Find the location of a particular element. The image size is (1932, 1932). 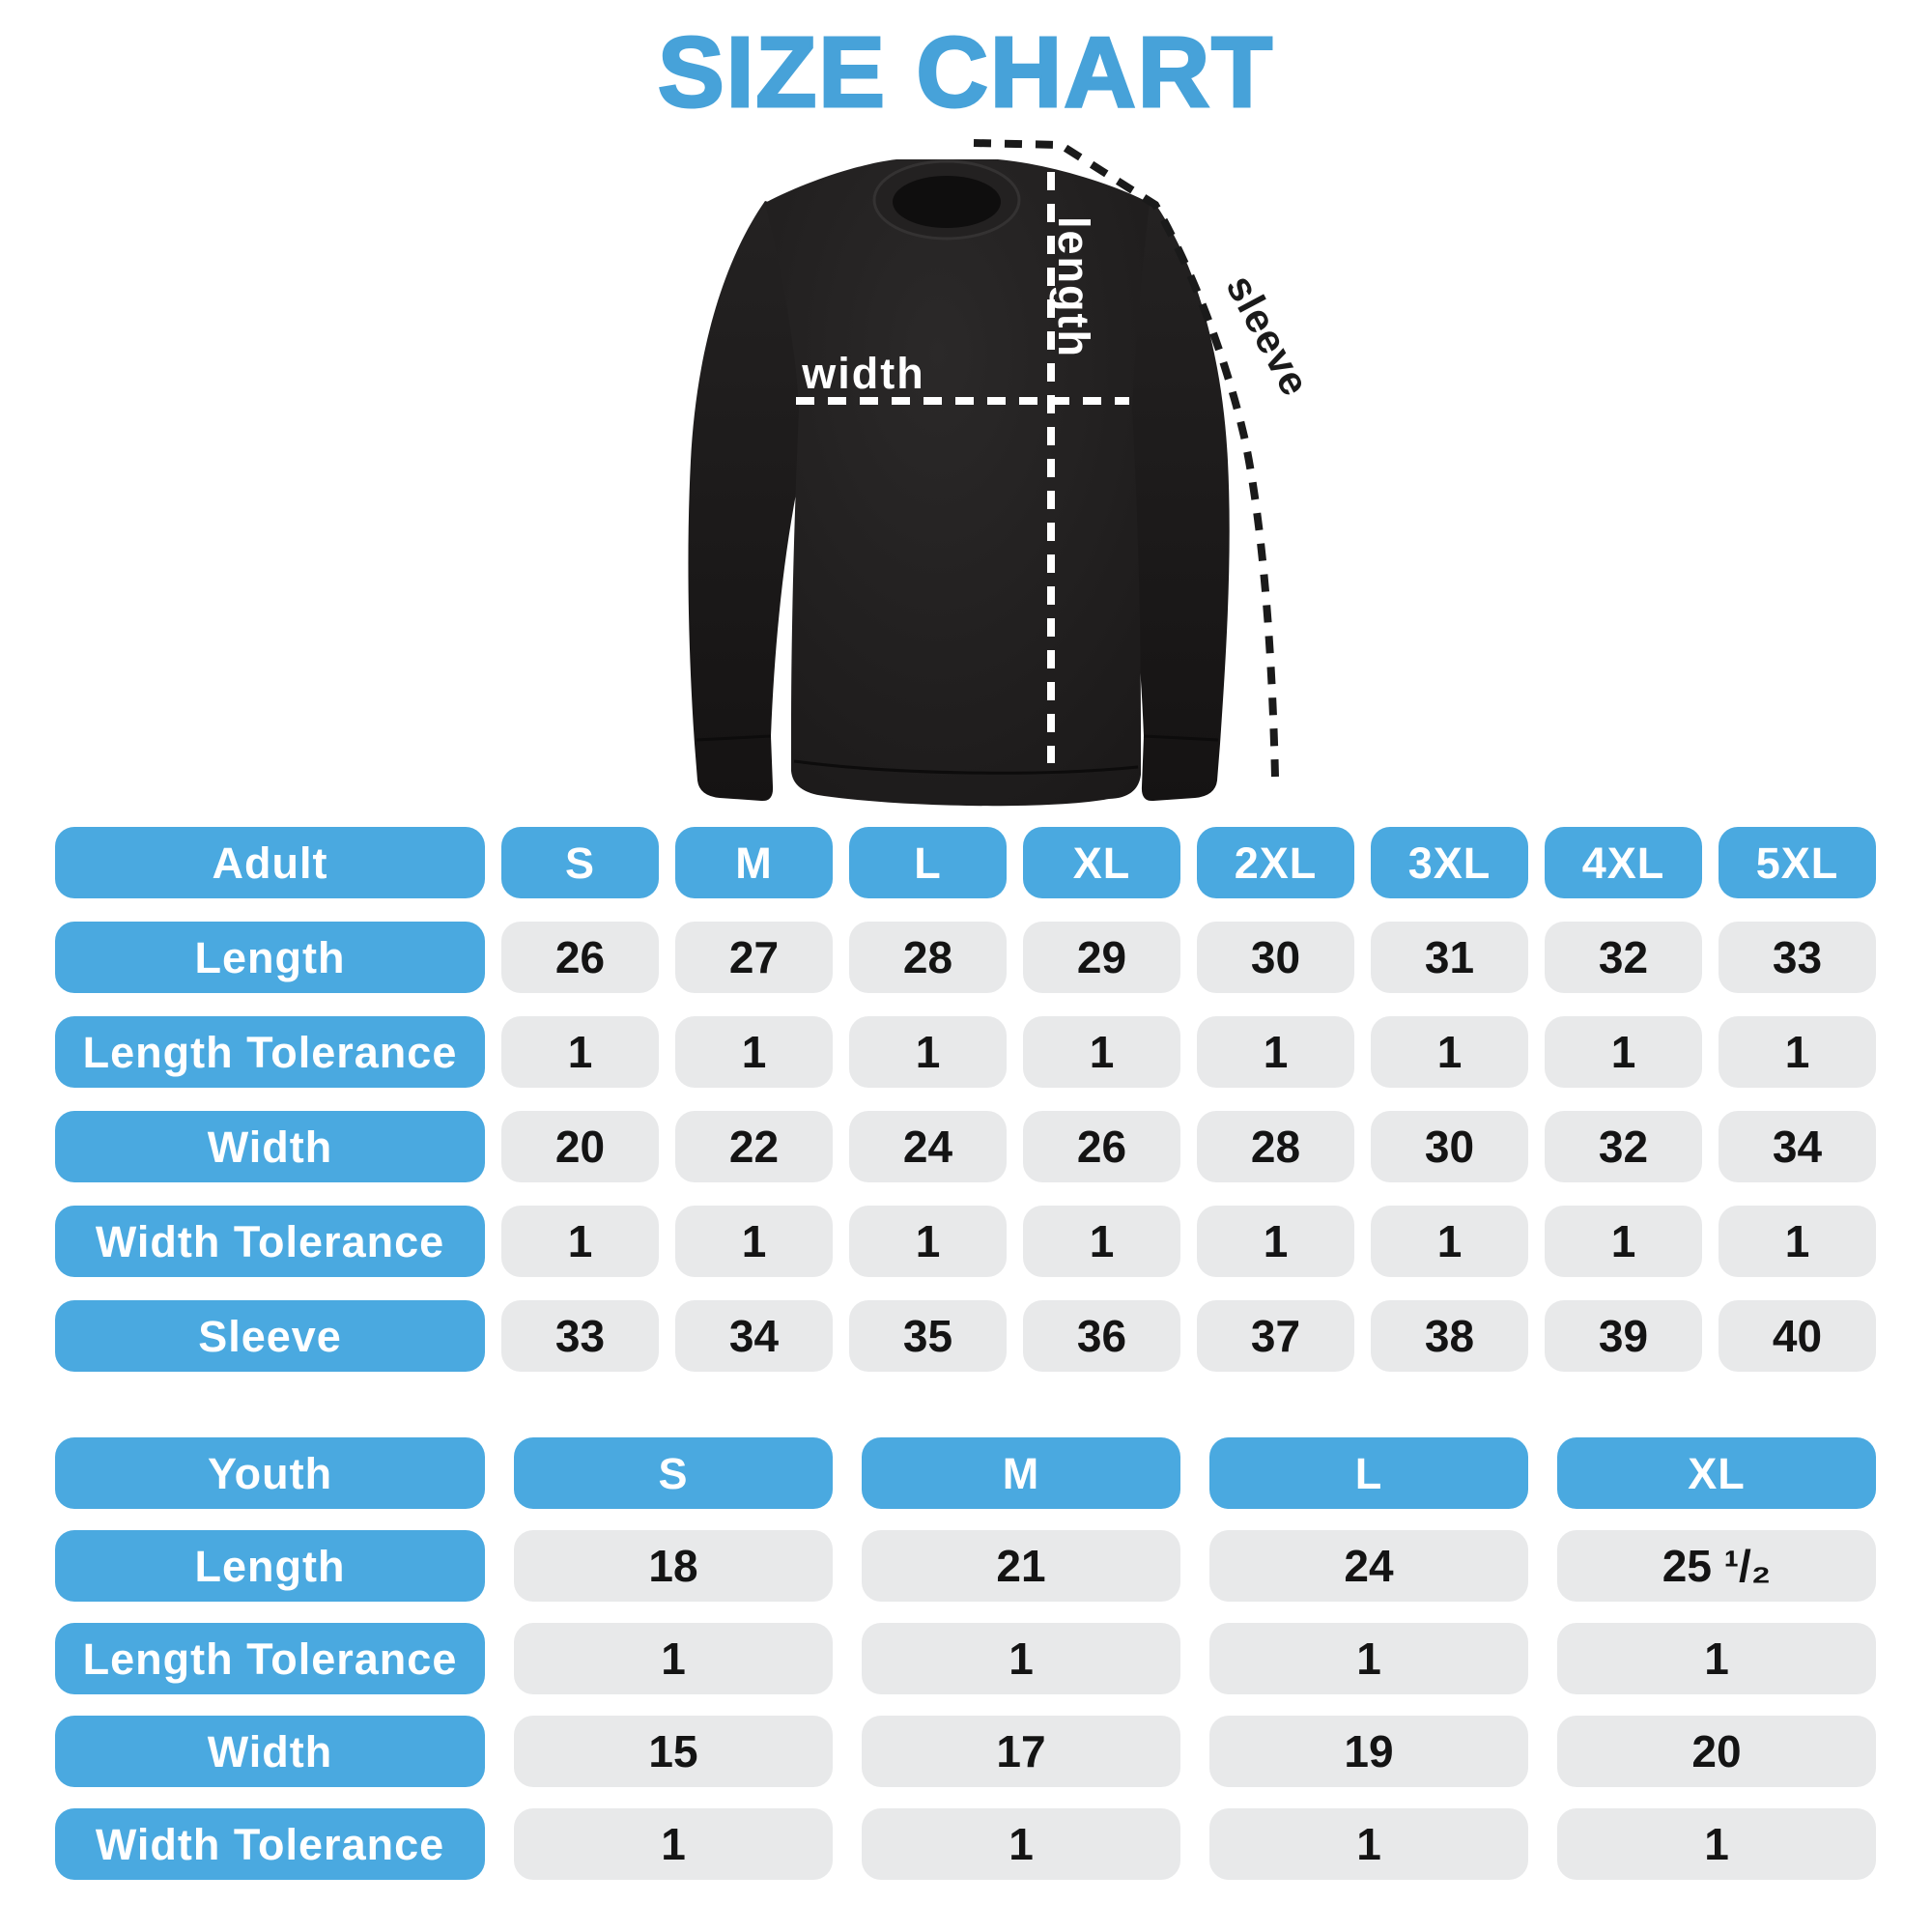

sweatshirt-image: width length sleeve is located at coordinates (1003, 473).